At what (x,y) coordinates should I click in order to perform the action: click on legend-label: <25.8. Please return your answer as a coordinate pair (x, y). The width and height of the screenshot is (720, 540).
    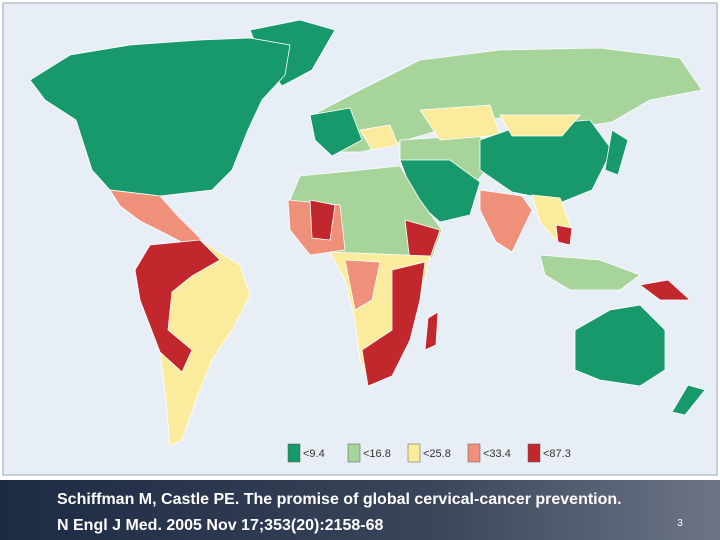
    Looking at the image, I should click on (437, 454).